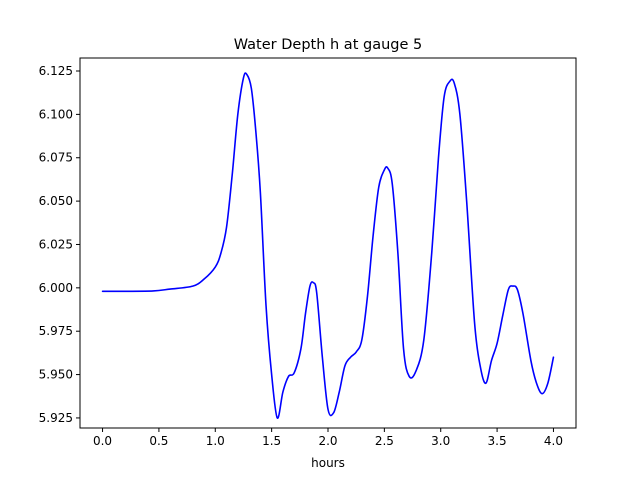  Describe the element at coordinates (56, 288) in the screenshot. I see `y-tick-label: 6.000` at that location.